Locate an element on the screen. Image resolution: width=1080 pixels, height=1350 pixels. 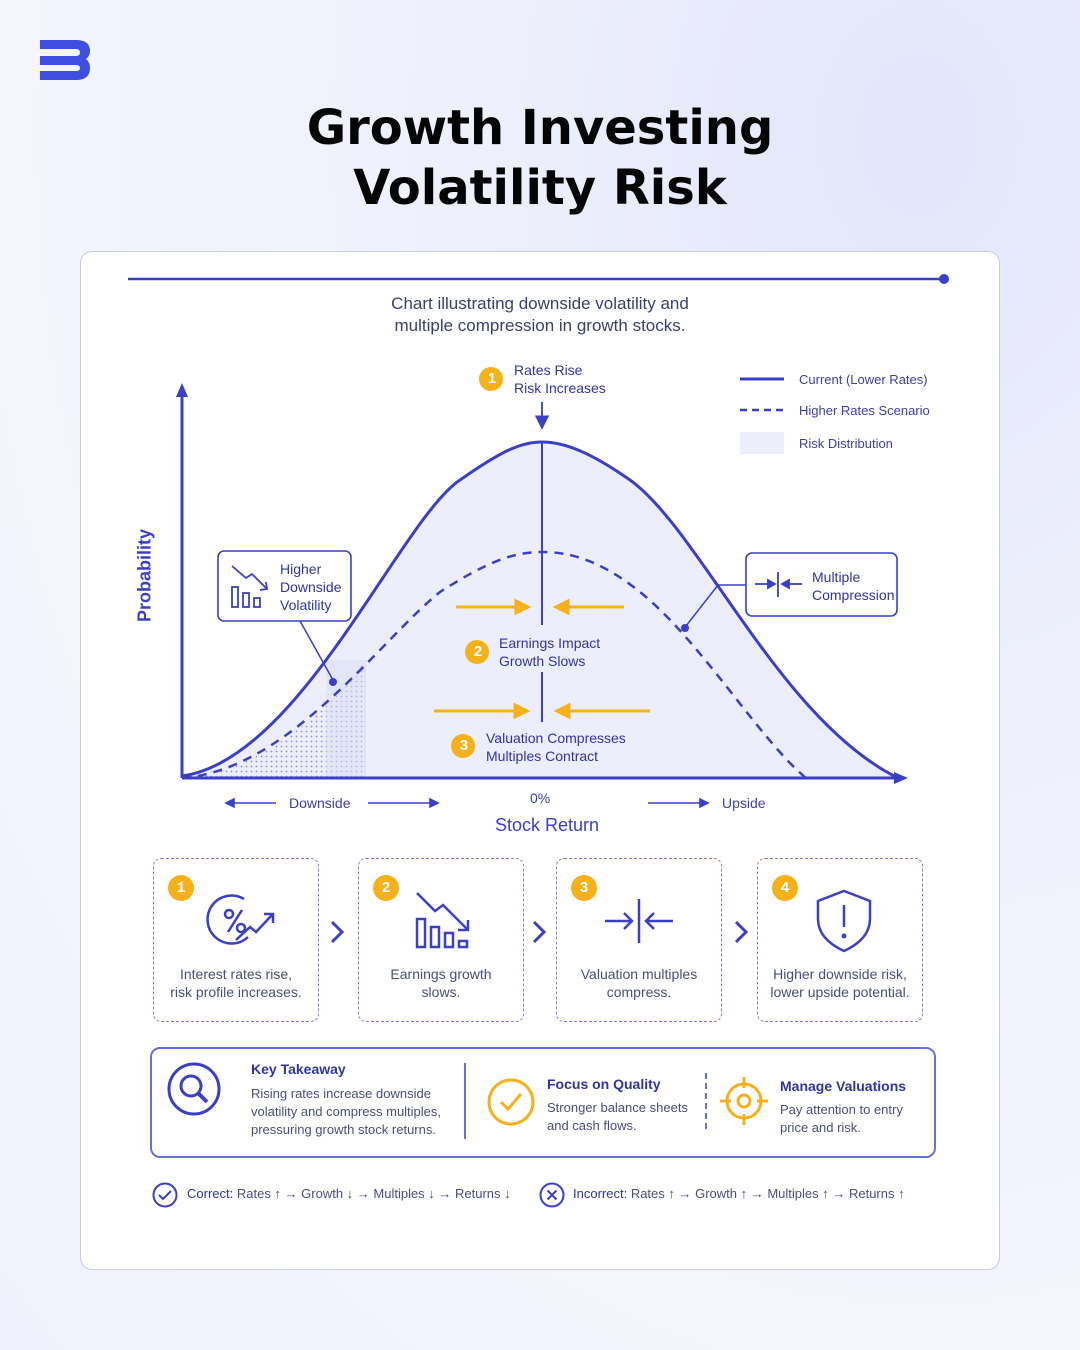
magnifier-icon is located at coordinates (194, 1089).